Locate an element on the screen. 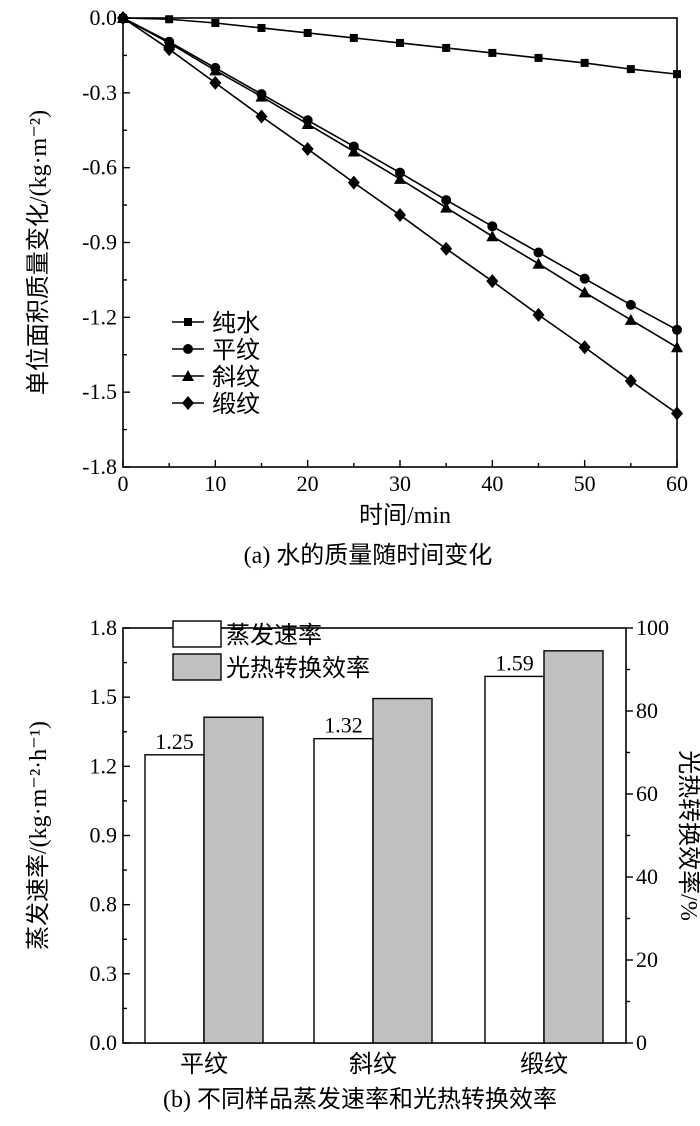 Image resolution: width=700 pixels, height=1126 pixels. chart-a-y-tick-label: -1.8 is located at coordinates (99, 466).